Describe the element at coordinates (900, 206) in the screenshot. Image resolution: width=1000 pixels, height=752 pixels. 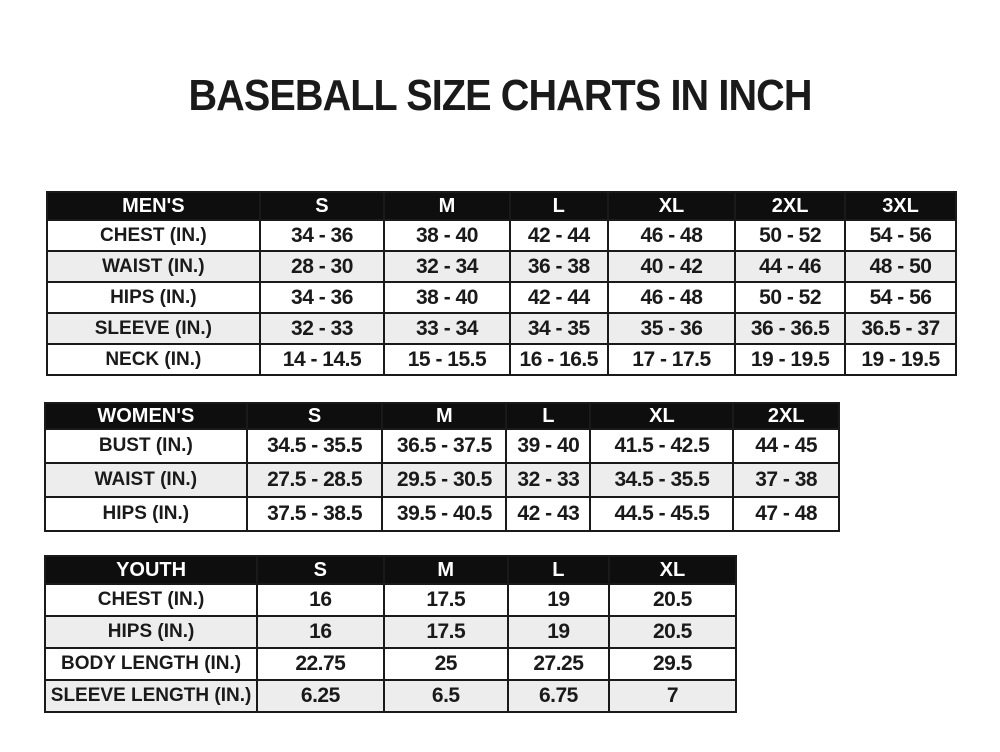
I see `column-header: 3XL` at that location.